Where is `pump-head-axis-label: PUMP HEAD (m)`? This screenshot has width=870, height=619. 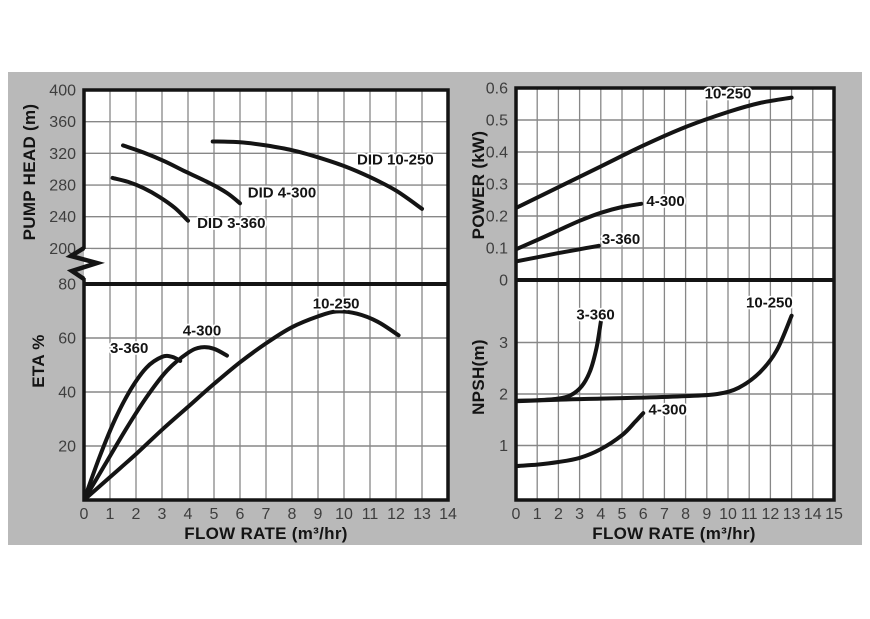
pump-head-axis-label: PUMP HEAD (m) is located at coordinates (29, 172).